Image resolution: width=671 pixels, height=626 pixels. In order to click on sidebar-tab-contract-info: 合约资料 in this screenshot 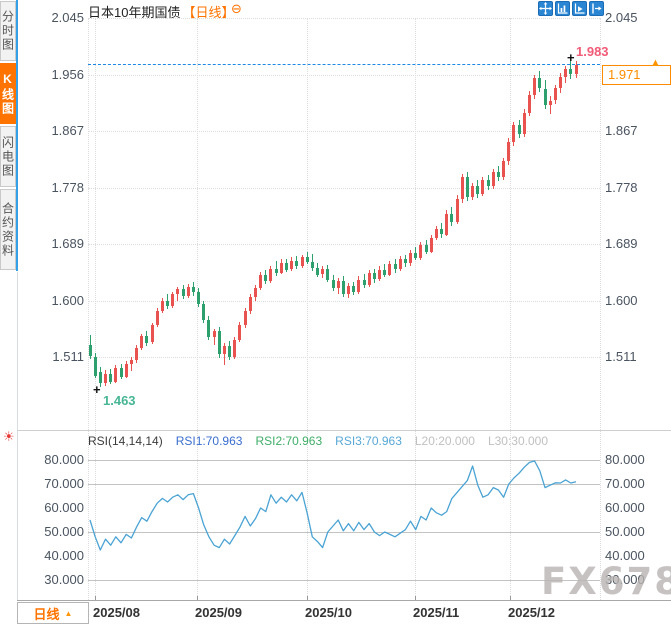, I will do `click(8, 229)`.